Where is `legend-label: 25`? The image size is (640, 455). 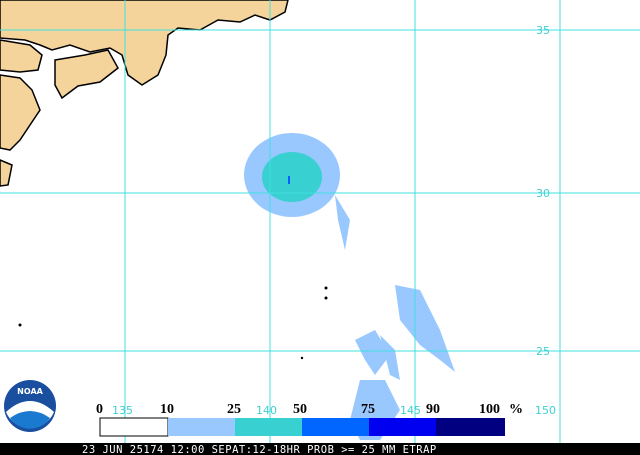 legend-label: 25 is located at coordinates (234, 409).